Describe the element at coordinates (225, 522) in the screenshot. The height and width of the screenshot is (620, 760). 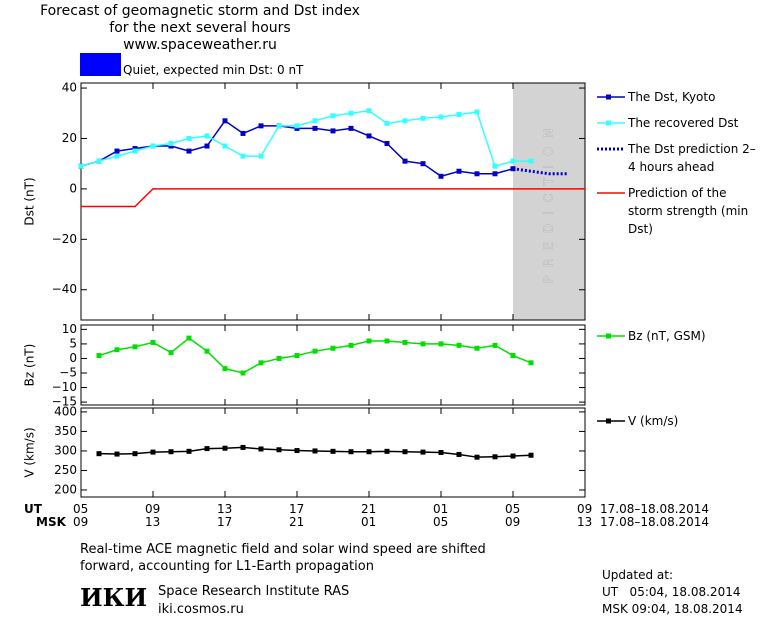
I see `msk-tick-label: 17` at that location.